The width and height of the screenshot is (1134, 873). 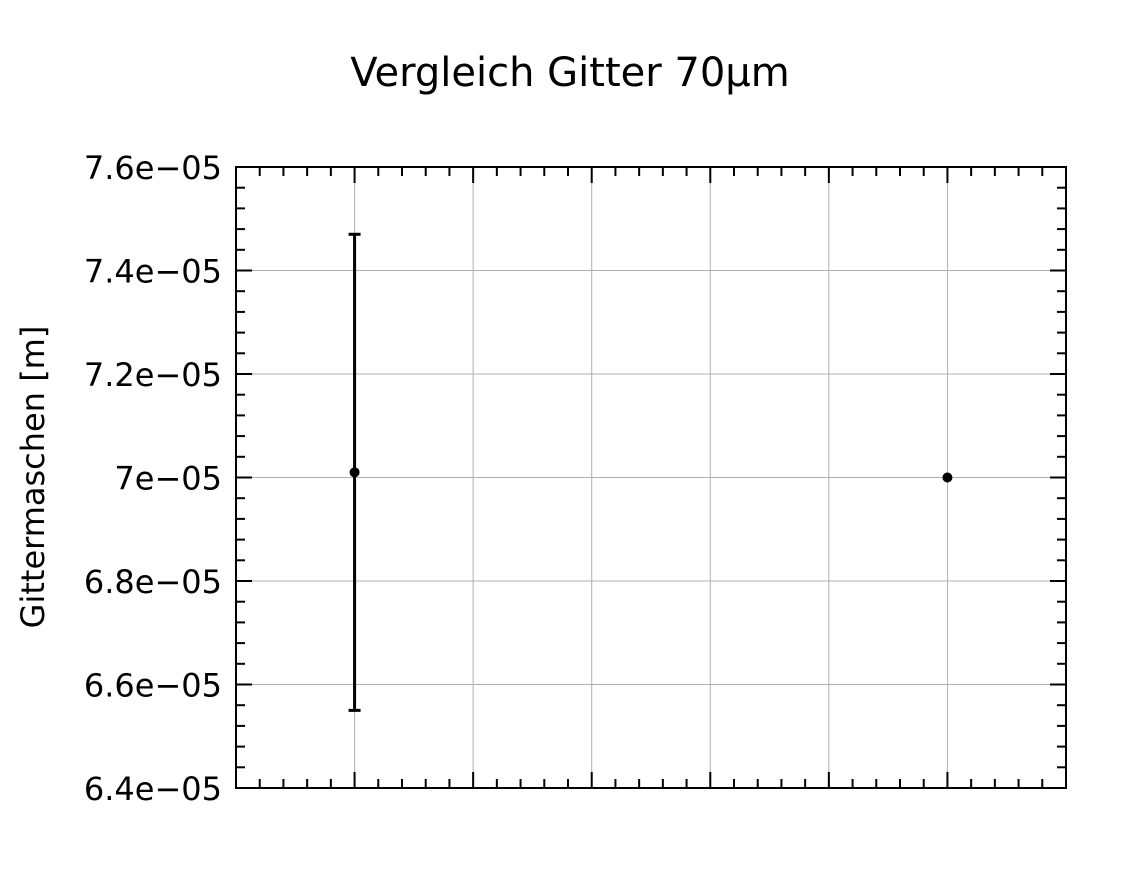 I want to click on y-tick-label: 6.6e−05, so click(x=153, y=686).